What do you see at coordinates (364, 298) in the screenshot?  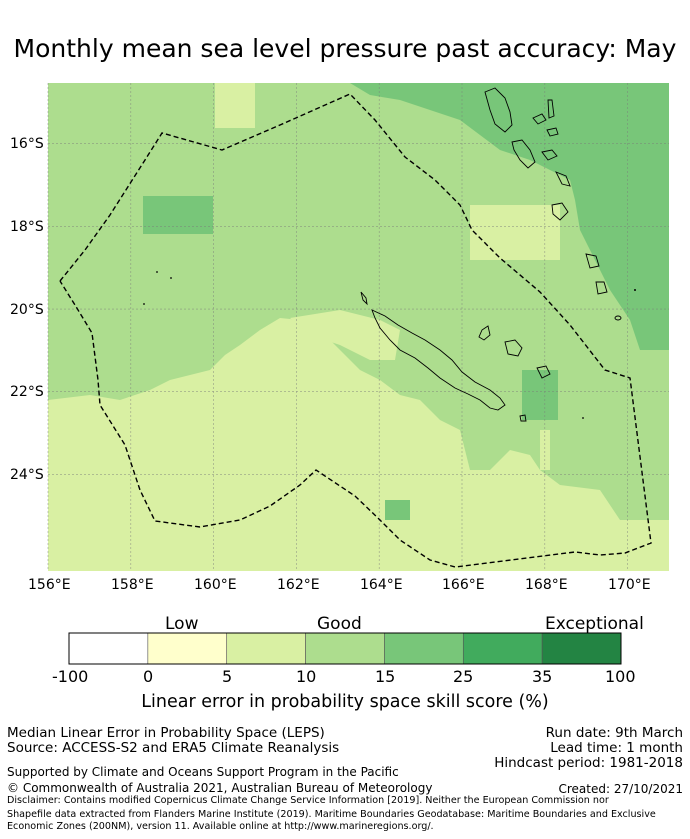 I see `belep-islands` at bounding box center [364, 298].